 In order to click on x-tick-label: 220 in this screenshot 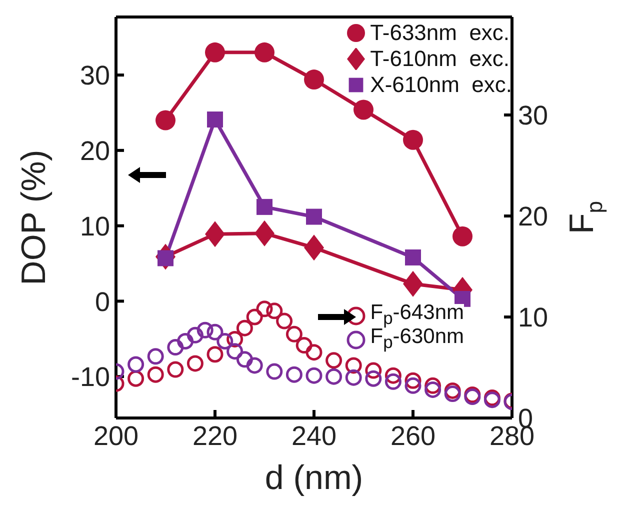, I will do `click(215, 436)`.